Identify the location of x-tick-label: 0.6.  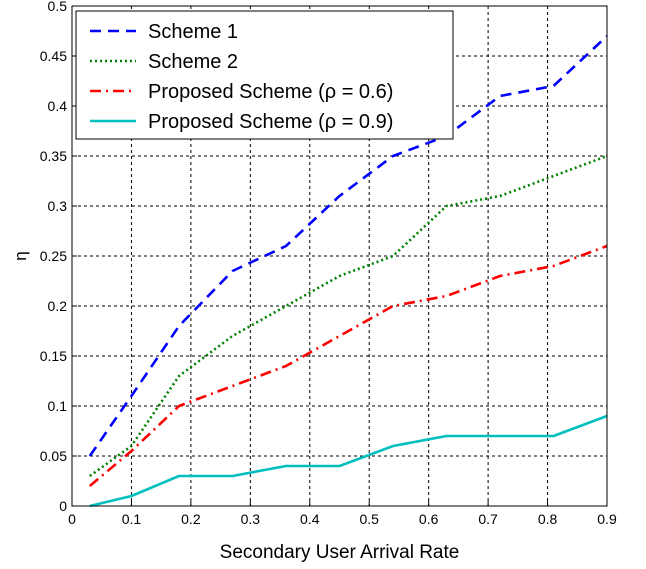
(429, 519).